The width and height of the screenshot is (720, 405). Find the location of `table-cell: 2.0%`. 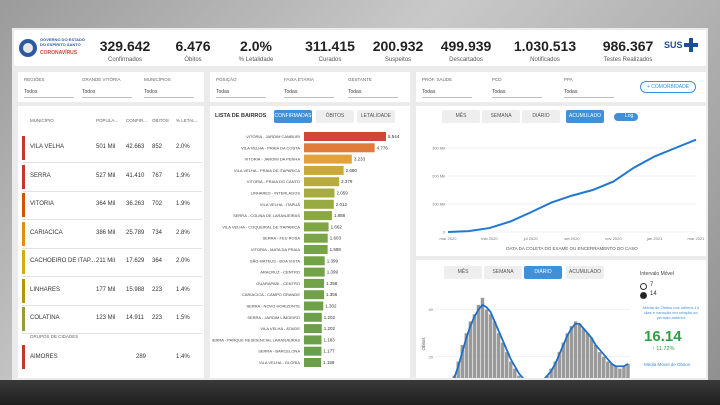

table-cell: 2.0% is located at coordinates (183, 261).